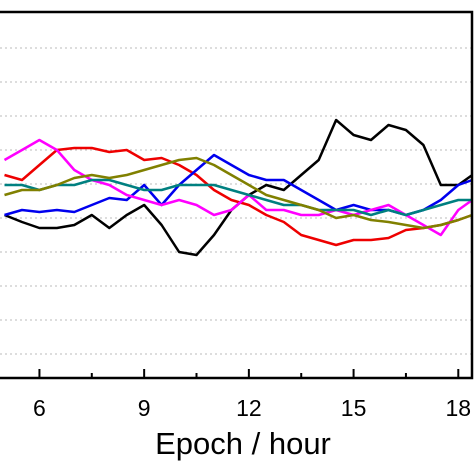 The width and height of the screenshot is (474, 474). Describe the element at coordinates (243, 443) in the screenshot. I see `x-axis-label: Epoch / hour` at that location.